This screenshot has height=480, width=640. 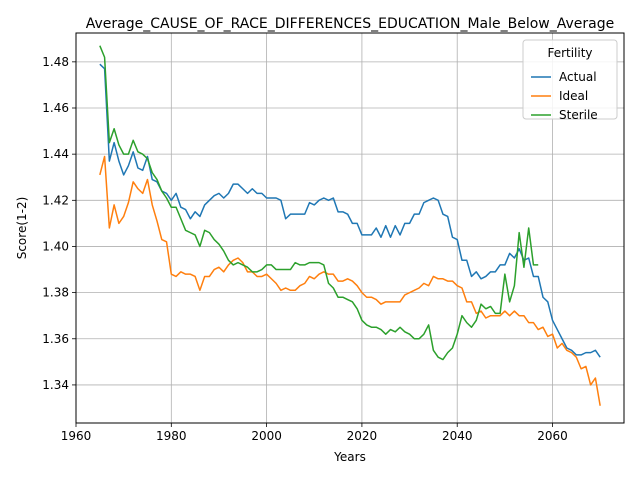 What do you see at coordinates (55, 62) in the screenshot?
I see `y-tick-label: 1.48` at bounding box center [55, 62].